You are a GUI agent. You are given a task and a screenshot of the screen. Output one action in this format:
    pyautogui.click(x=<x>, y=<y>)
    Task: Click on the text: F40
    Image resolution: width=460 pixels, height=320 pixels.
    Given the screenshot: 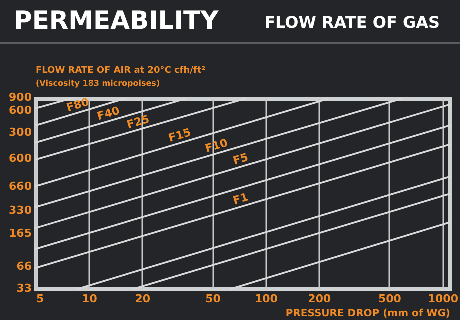 What is the action you would take?
    pyautogui.click(x=109, y=114)
    